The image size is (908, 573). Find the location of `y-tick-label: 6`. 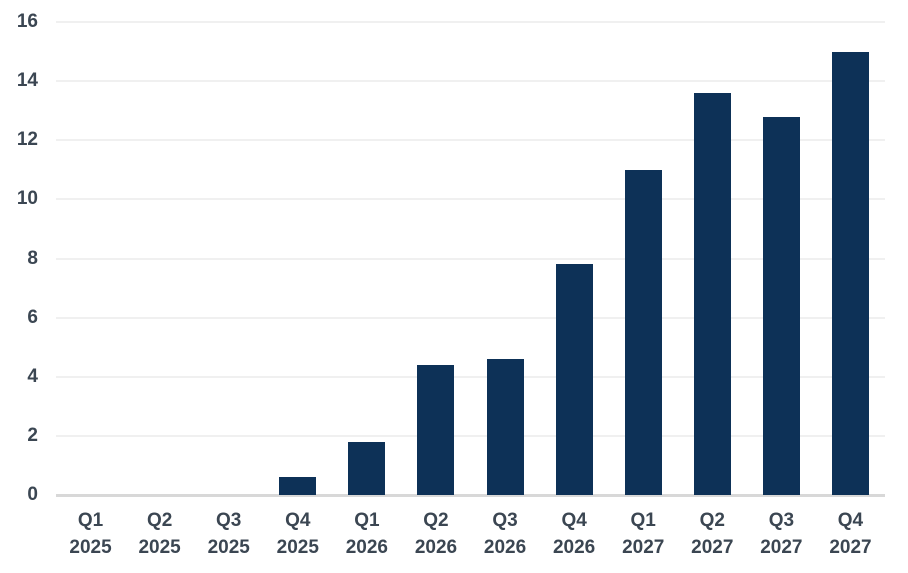

y-tick-label: 6 is located at coordinates (32, 317).